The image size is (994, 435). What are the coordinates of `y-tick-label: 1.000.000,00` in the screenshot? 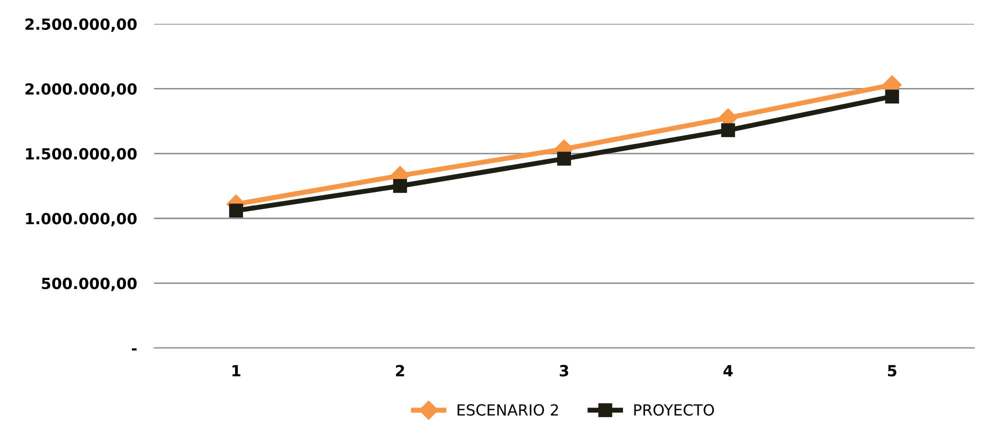 It's located at (81, 219).